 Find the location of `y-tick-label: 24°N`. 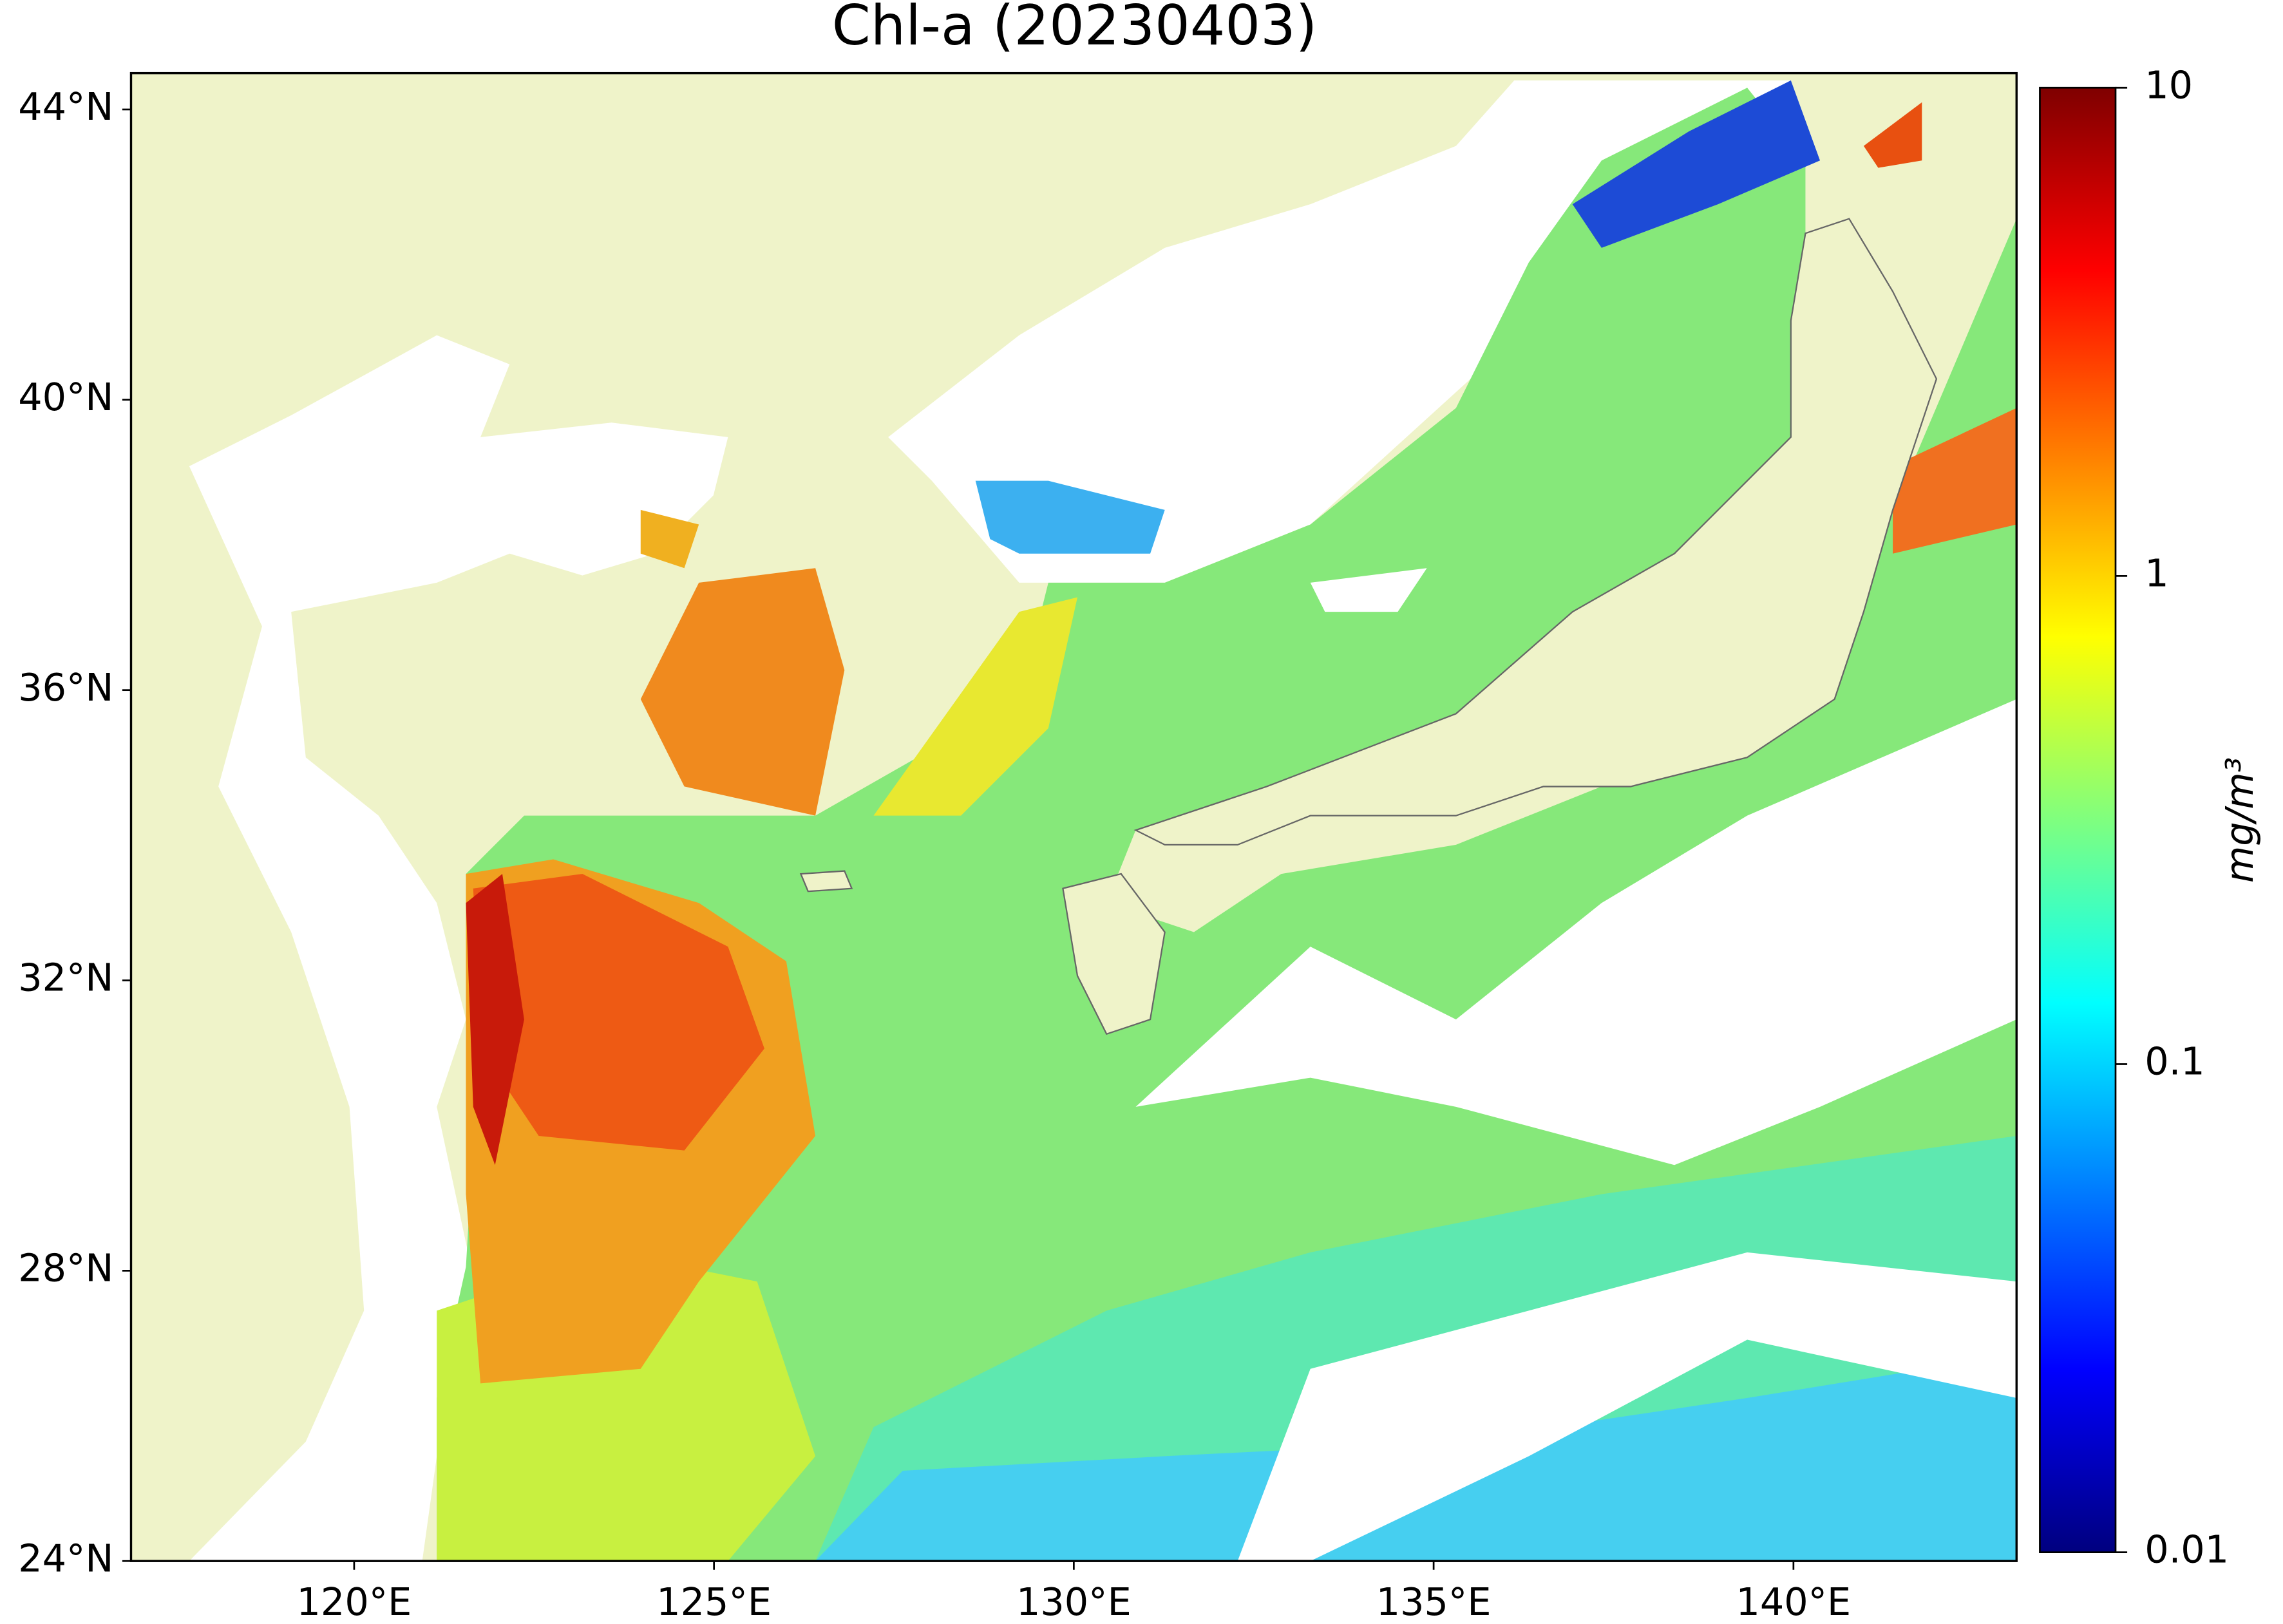

y-tick-label: 24°N is located at coordinates (65, 1558).